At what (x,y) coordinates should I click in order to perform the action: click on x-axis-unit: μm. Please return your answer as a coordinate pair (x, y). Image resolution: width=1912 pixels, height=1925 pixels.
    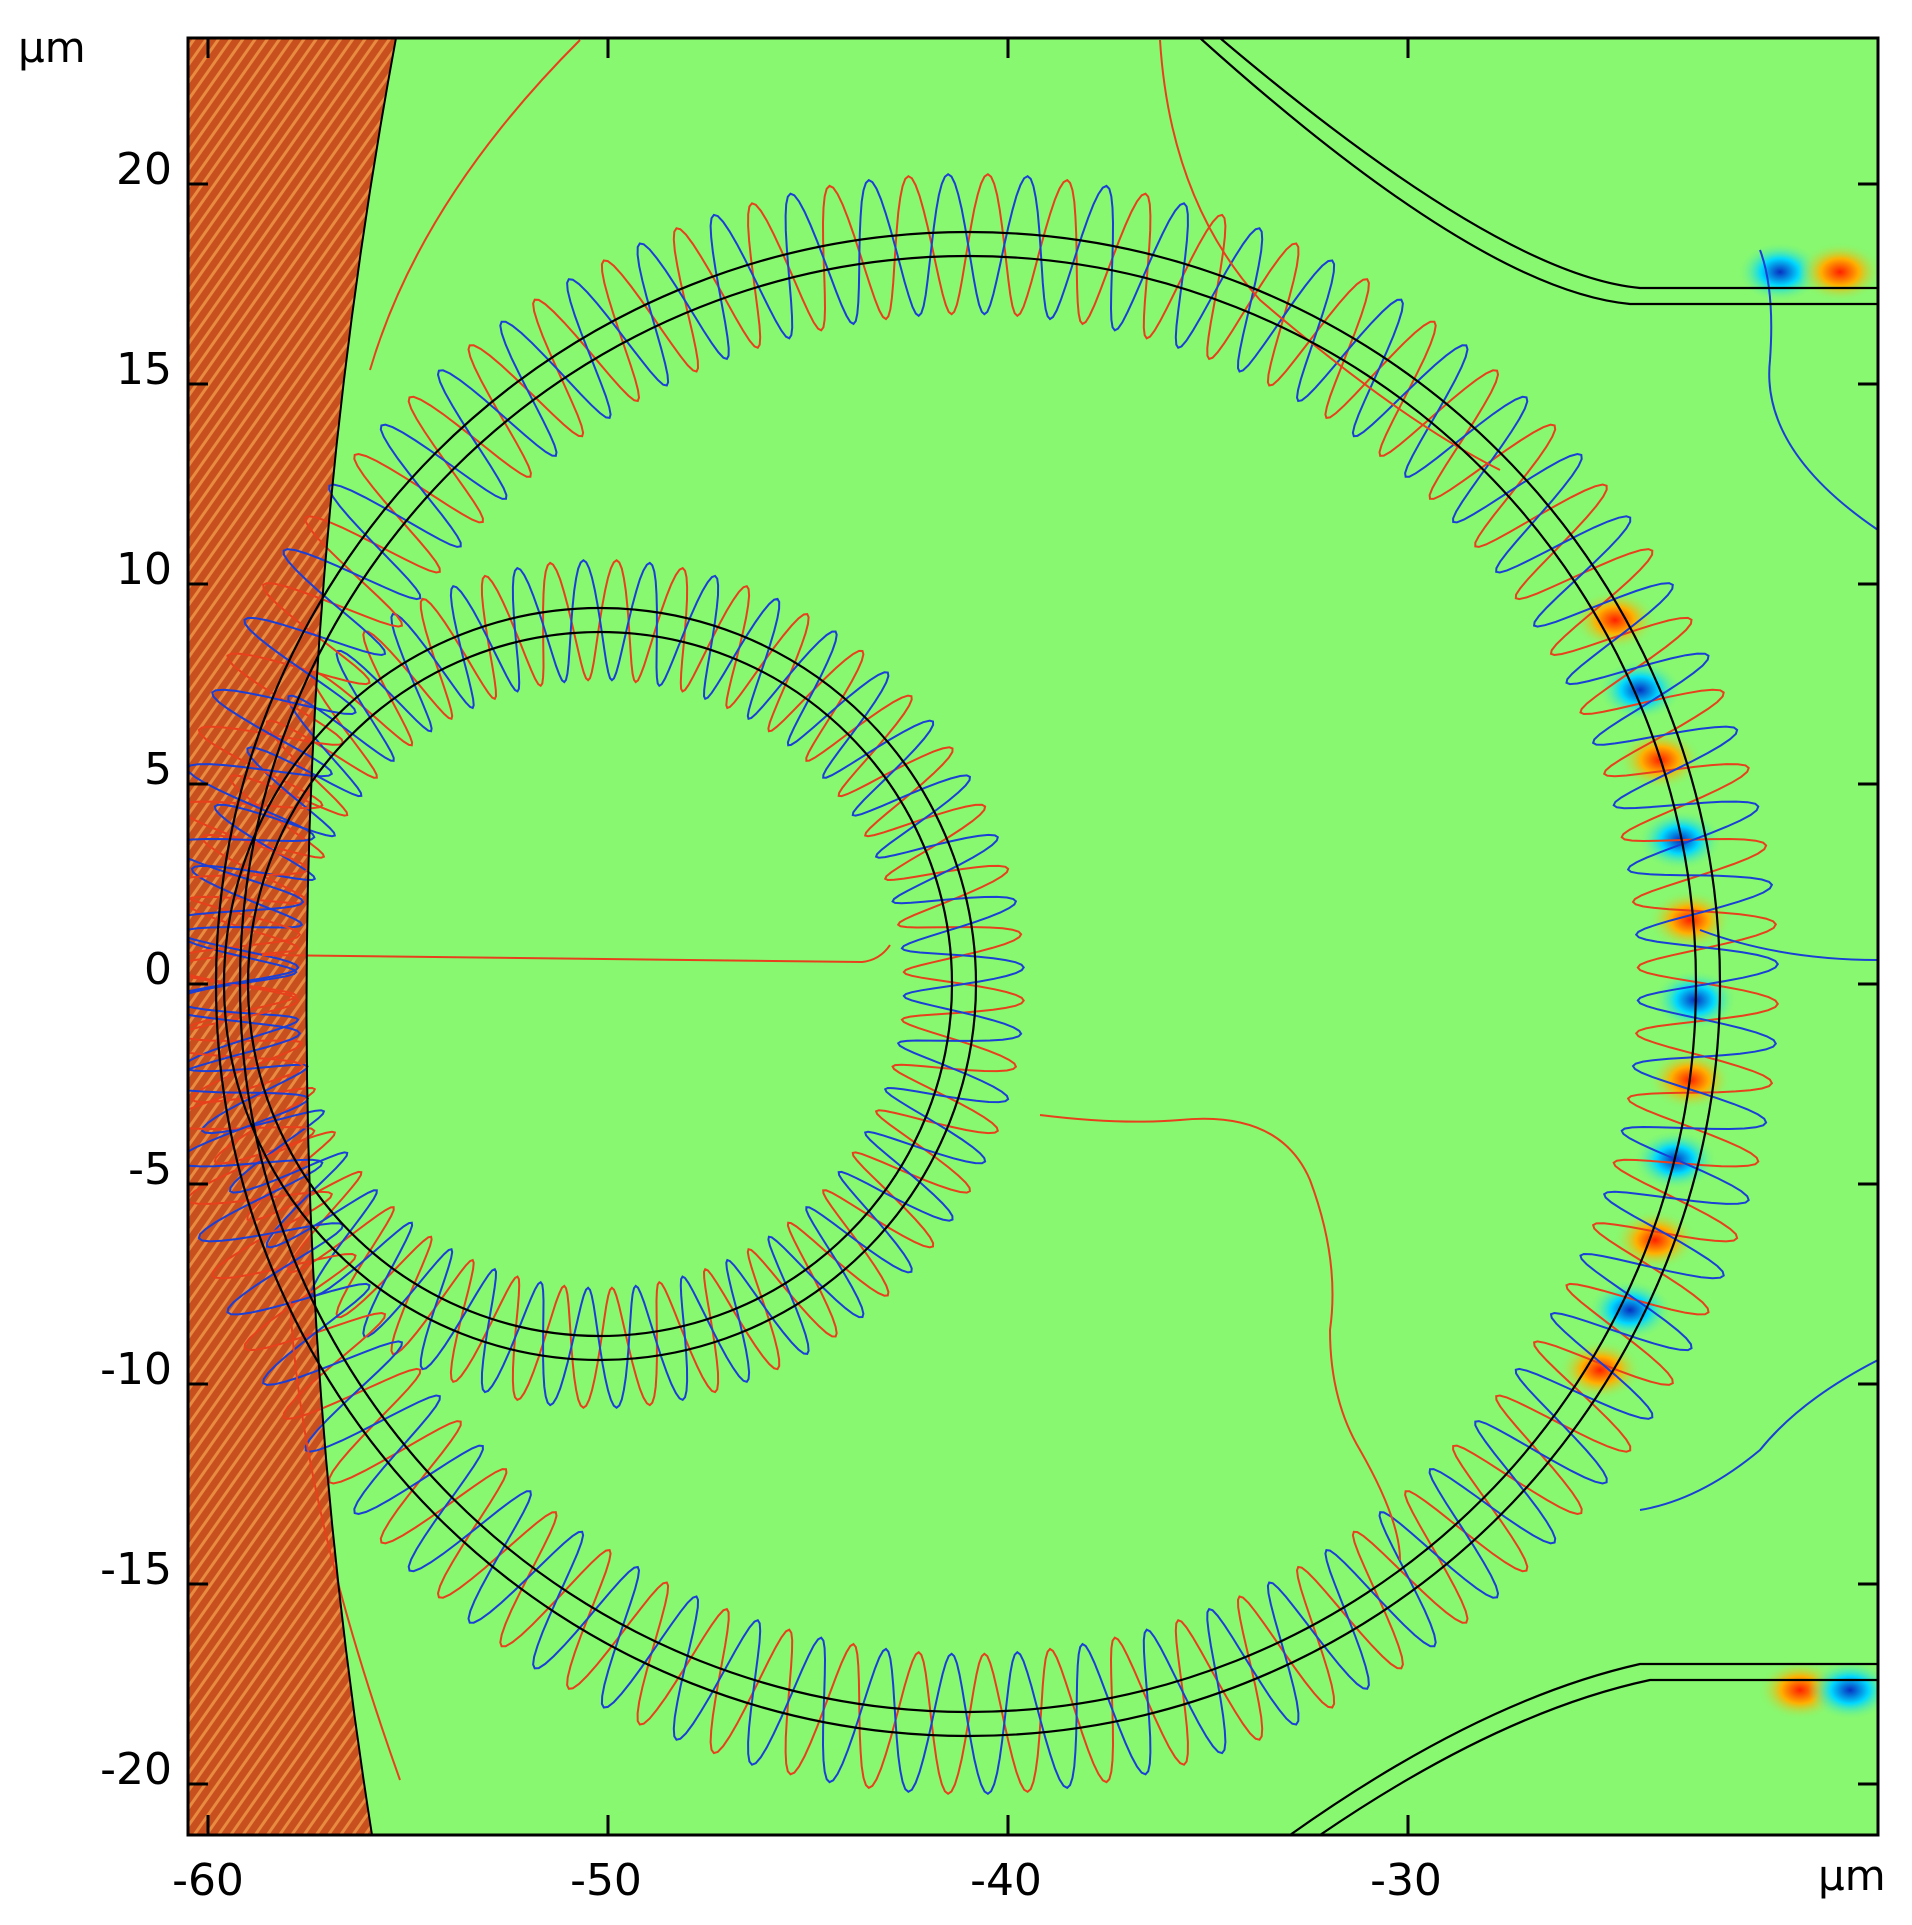
    Looking at the image, I should click on (1852, 1875).